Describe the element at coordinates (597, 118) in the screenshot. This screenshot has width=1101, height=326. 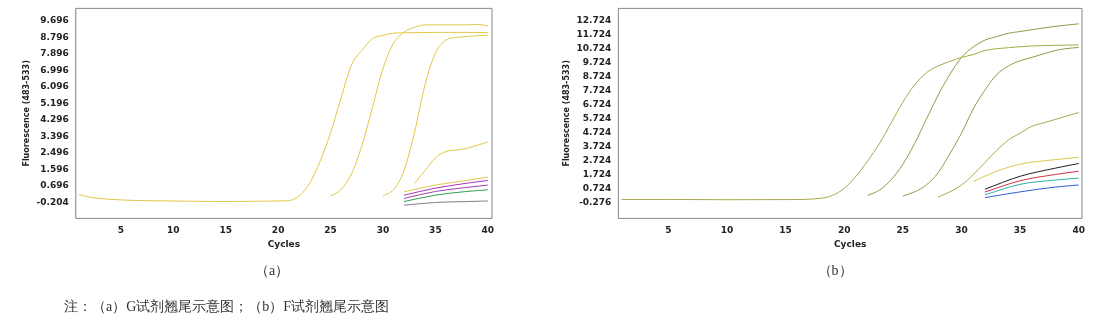
I see `y-tick-label: 5.724` at that location.